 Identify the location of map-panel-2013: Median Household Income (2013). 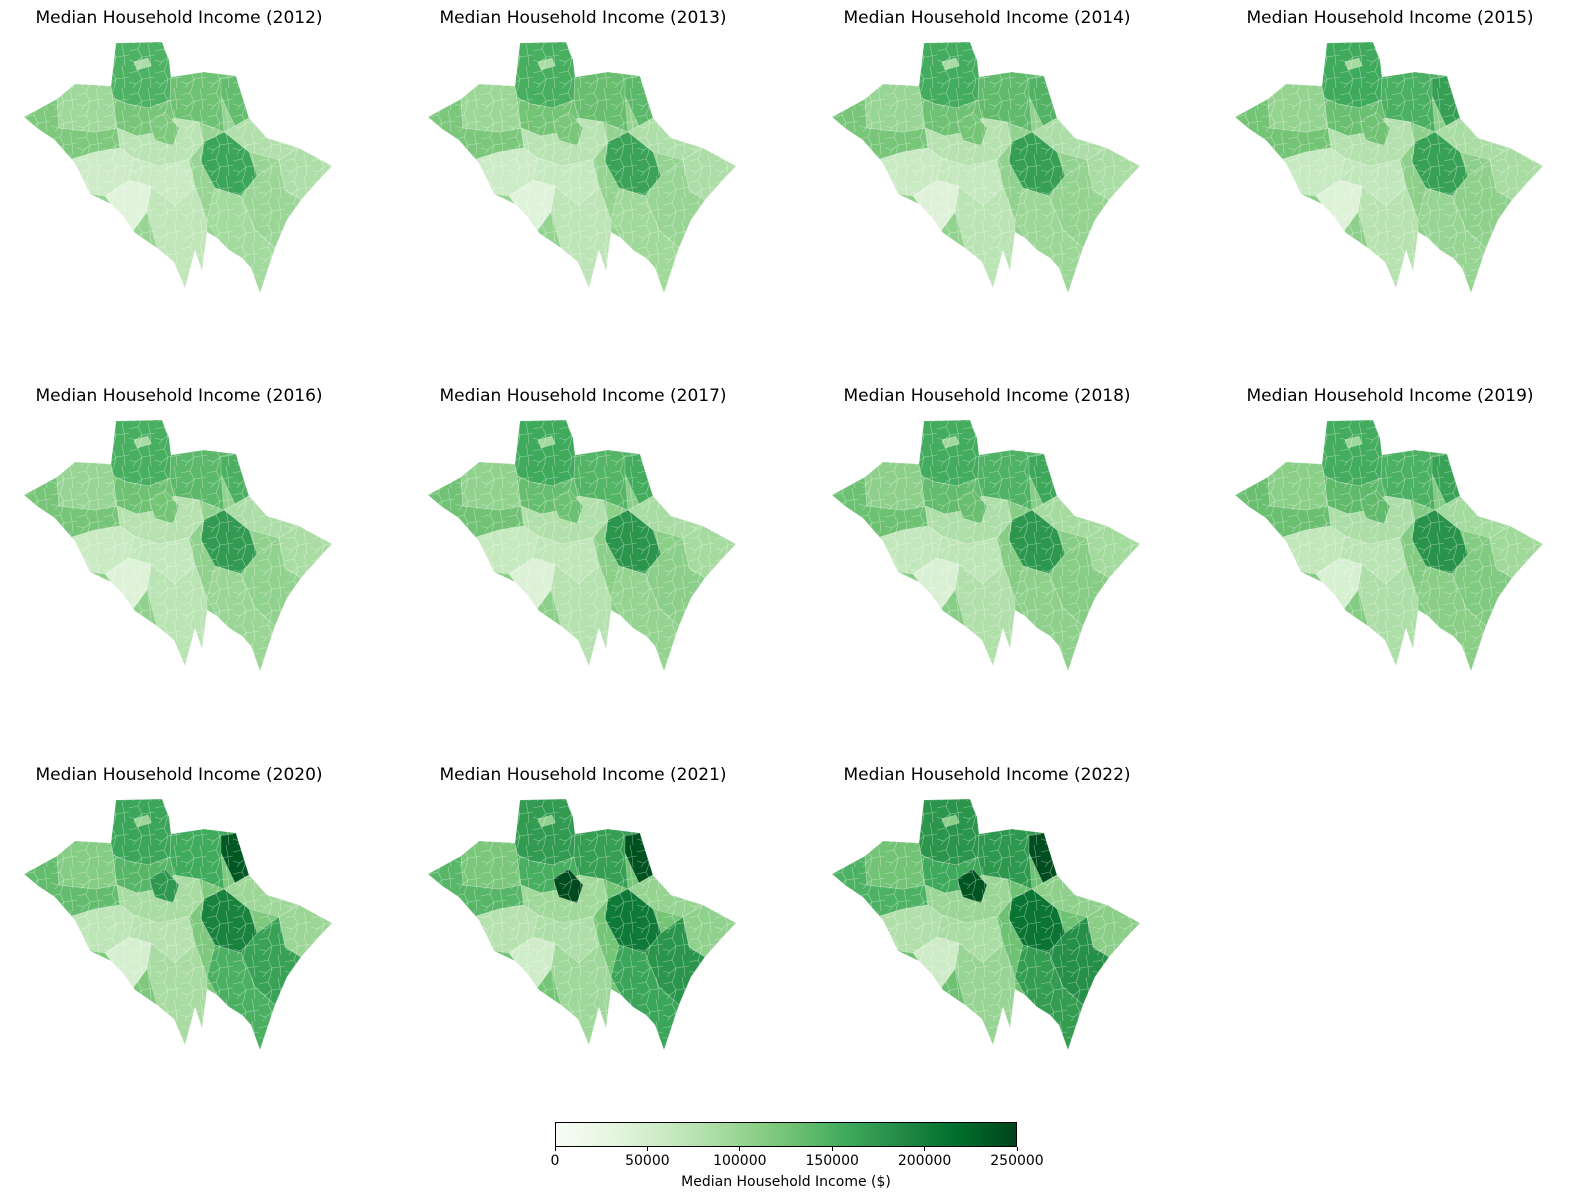
(583, 155).